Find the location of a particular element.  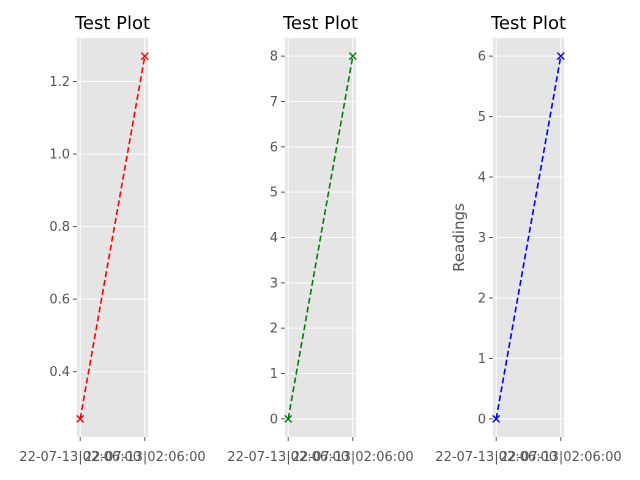

y-tick-label: 0.6 is located at coordinates (59, 300).